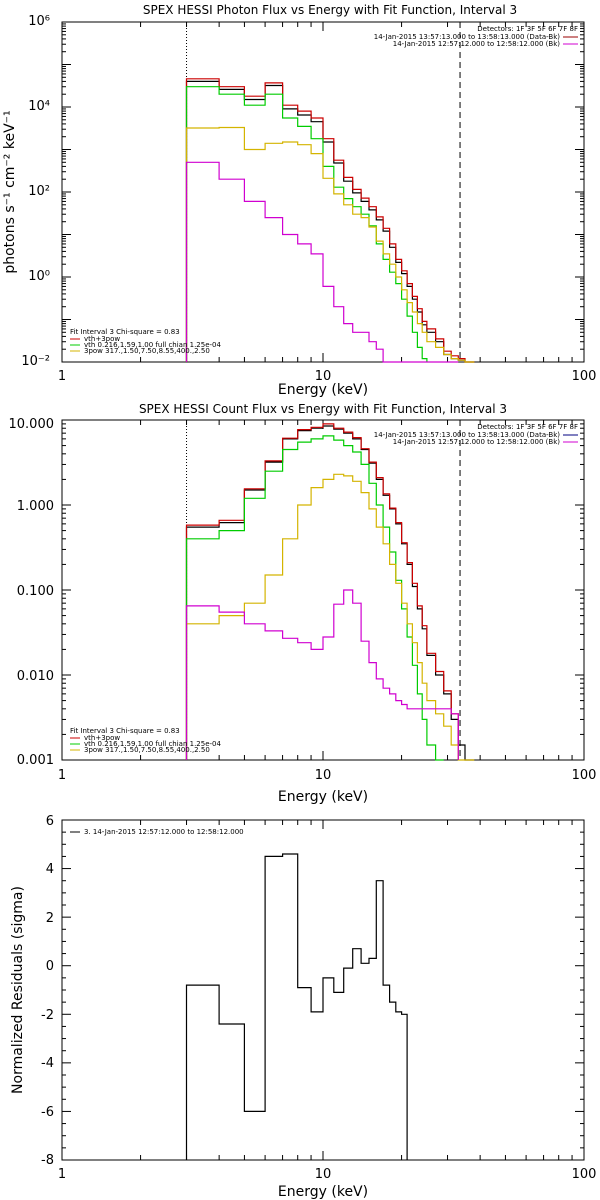  Describe the element at coordinates (62, 1174) in the screenshot. I see `resid-xtick-1: 1` at that location.